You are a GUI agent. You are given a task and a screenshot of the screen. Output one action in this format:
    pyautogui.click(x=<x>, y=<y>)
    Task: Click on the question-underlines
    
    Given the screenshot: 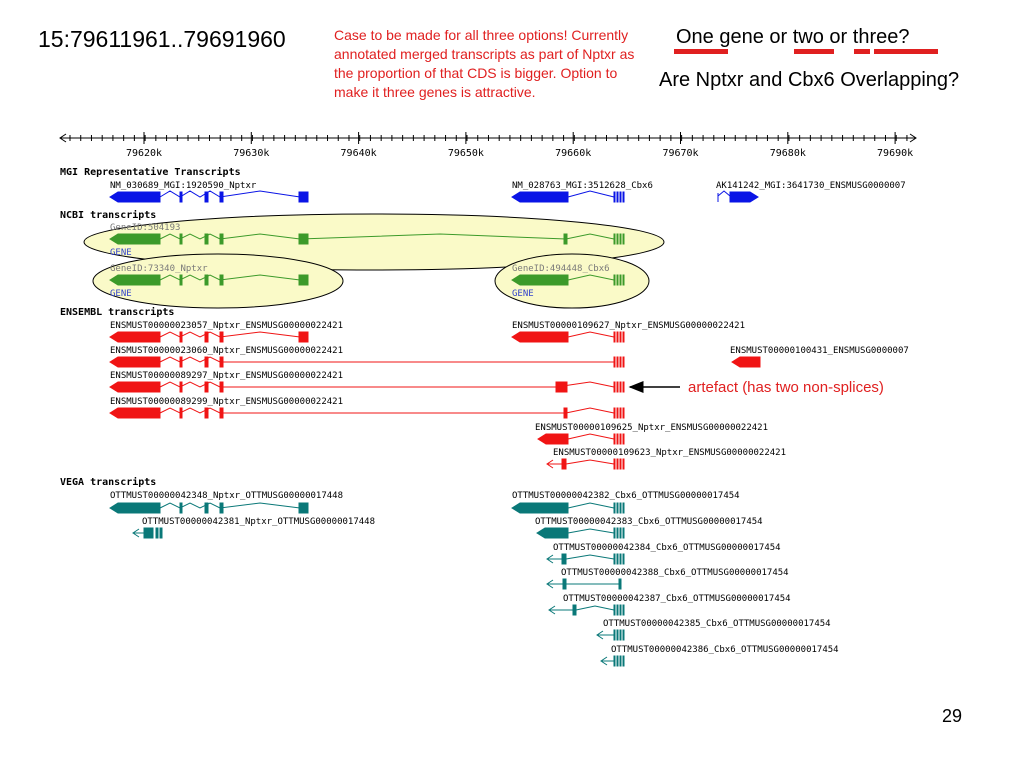 What is the action you would take?
    pyautogui.click(x=806, y=51)
    